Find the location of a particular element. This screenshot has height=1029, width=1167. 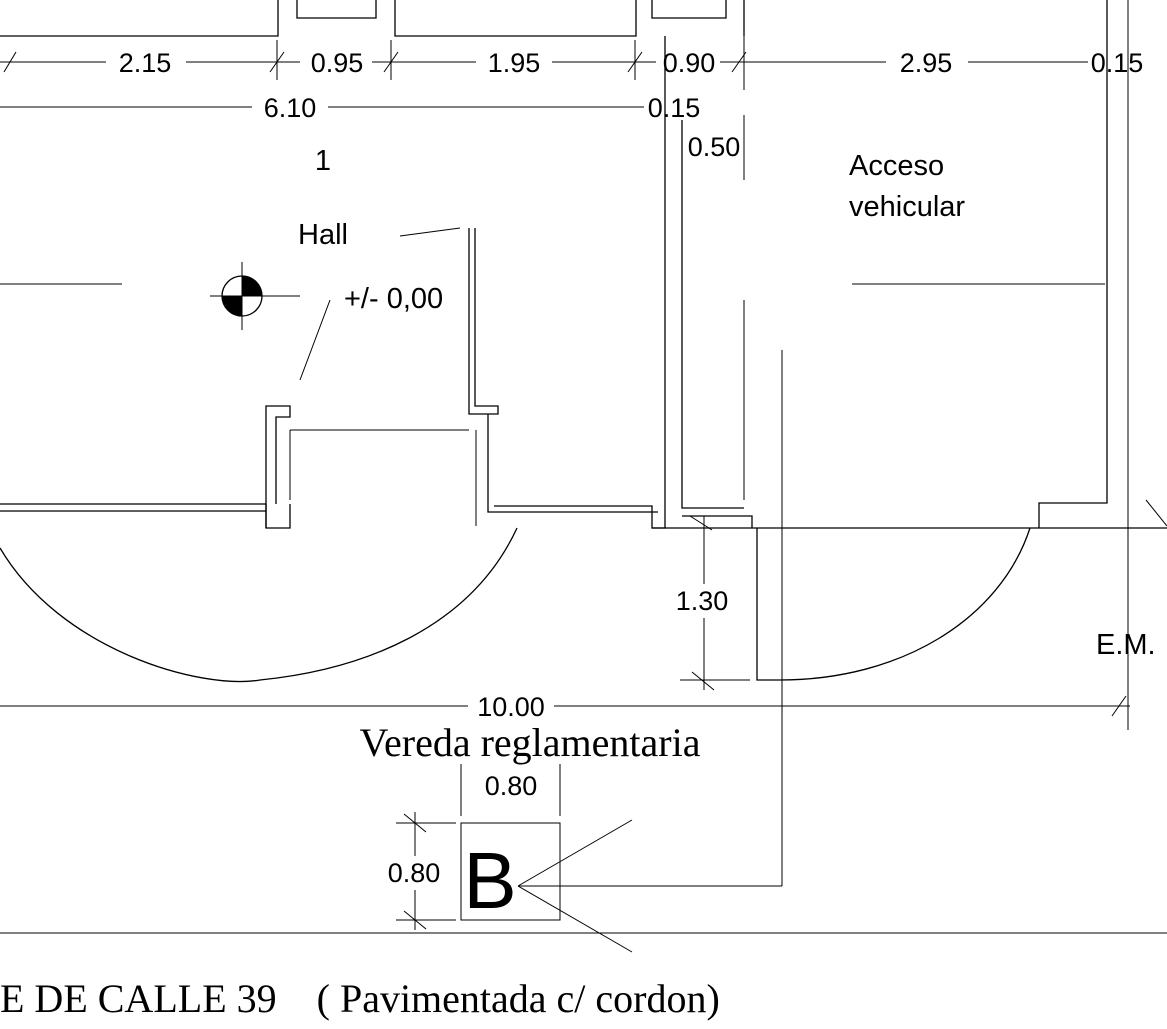

dim-0-15: 0.15 is located at coordinates (1117, 63).